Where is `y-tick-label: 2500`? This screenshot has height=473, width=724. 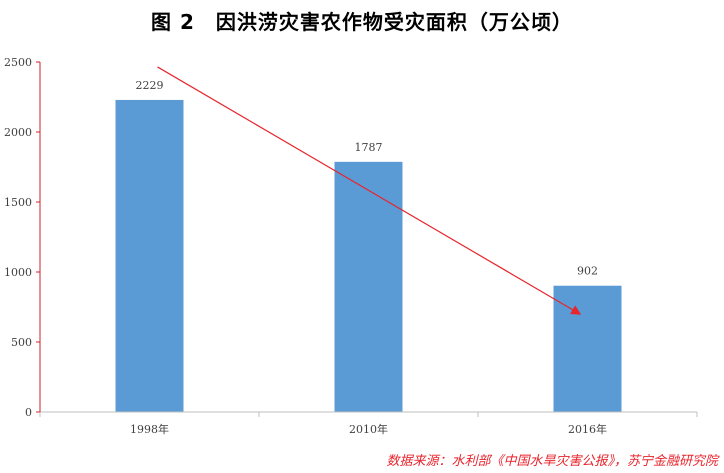 y-tick-label: 2500 is located at coordinates (18, 62).